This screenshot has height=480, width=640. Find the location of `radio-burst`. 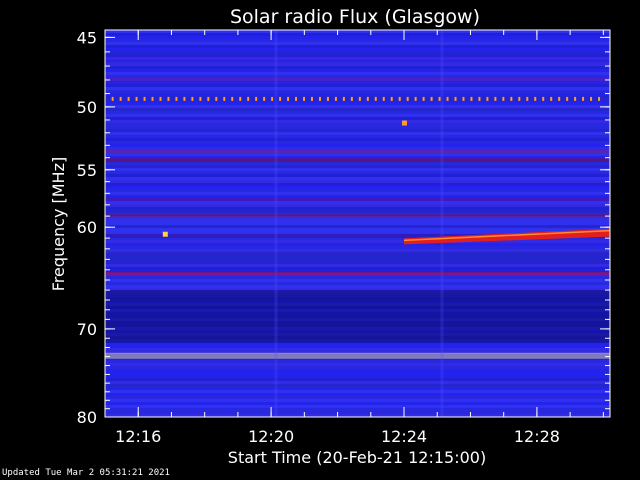

radio-burst is located at coordinates (165, 234).